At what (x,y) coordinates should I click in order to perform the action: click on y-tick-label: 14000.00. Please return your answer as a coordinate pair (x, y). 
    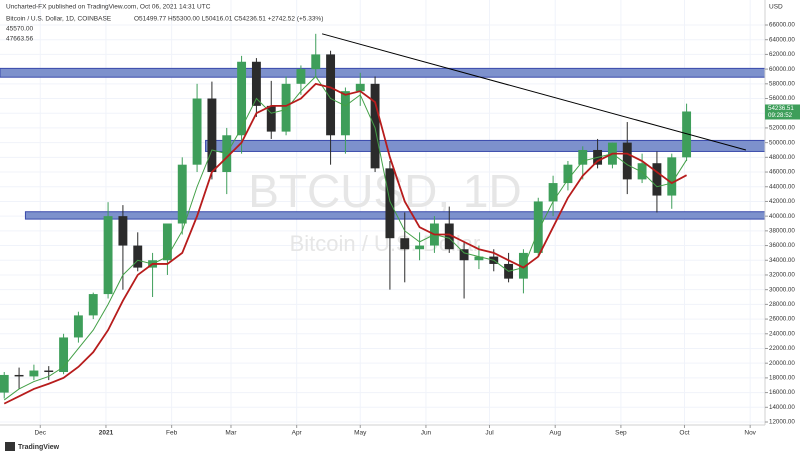
    Looking at the image, I should click on (782, 407).